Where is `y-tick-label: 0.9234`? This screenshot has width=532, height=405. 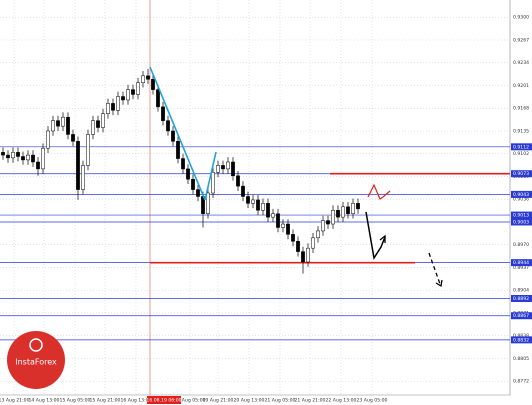
y-tick-label: 0.9234 is located at coordinates (521, 63).